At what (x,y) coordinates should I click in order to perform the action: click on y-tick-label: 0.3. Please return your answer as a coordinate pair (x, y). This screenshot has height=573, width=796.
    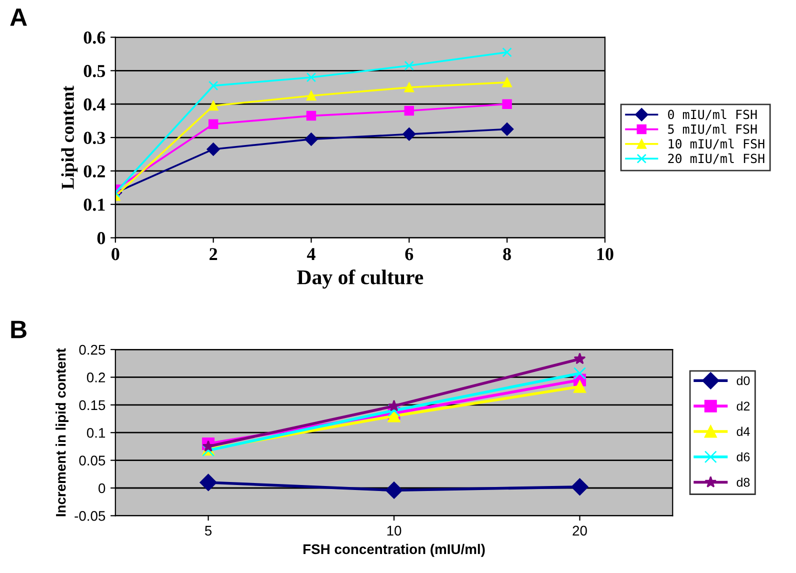
    Looking at the image, I should click on (95, 138).